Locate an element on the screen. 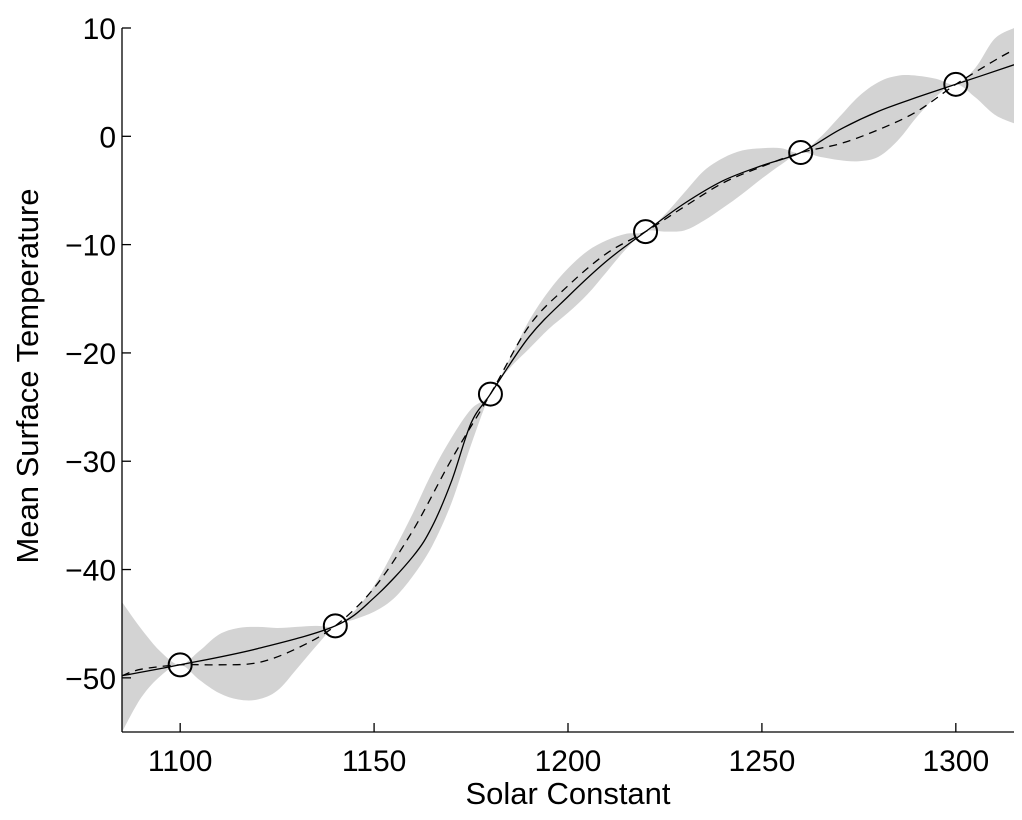 The height and width of the screenshot is (820, 1022). y-axis-label: Mean Surface Temperature is located at coordinates (27, 375).